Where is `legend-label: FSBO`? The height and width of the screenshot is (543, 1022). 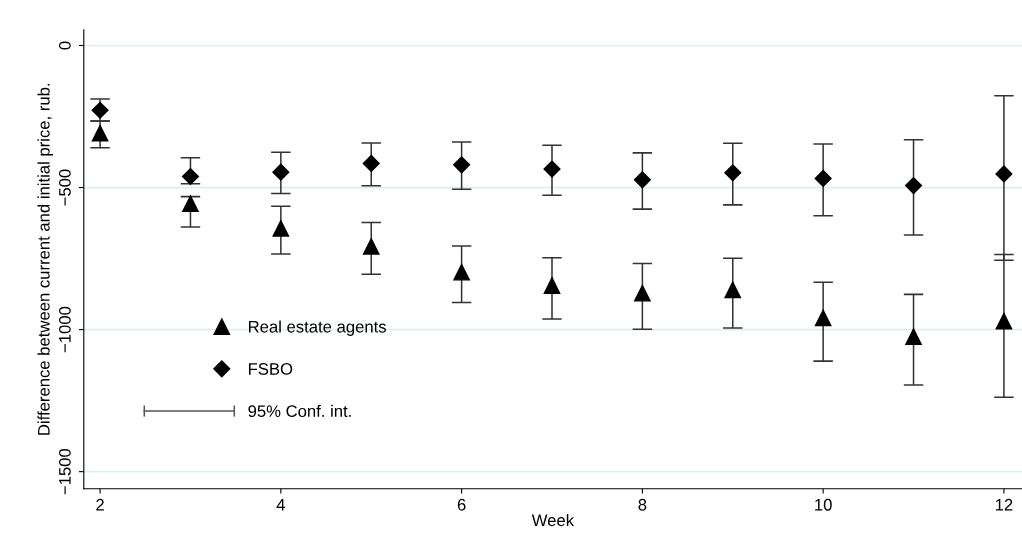 legend-label: FSBO is located at coordinates (270, 369).